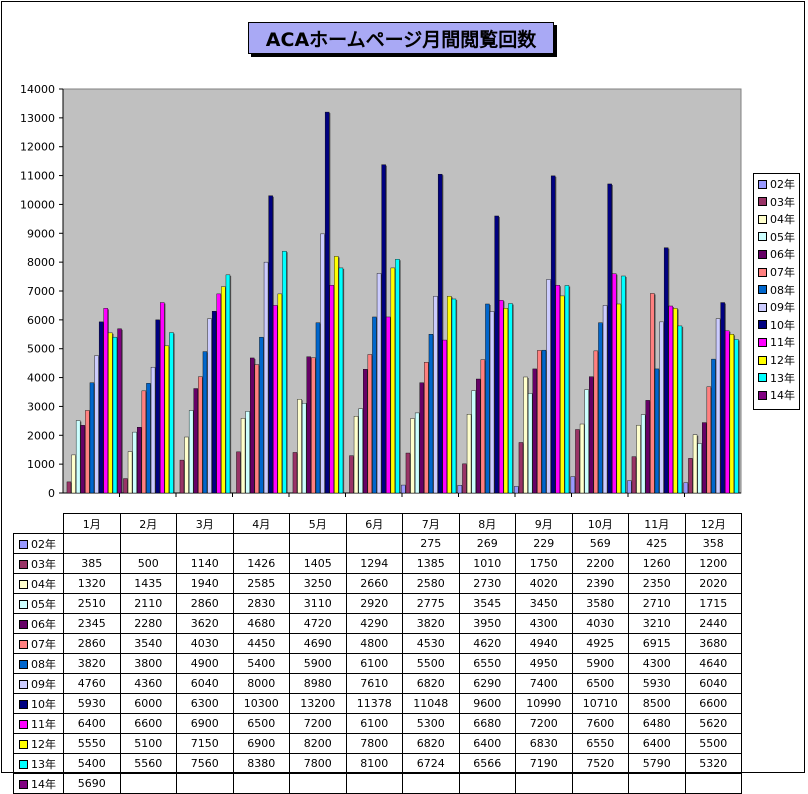 The image size is (808, 794). I want to click on table-cell: 4760, so click(92, 683).